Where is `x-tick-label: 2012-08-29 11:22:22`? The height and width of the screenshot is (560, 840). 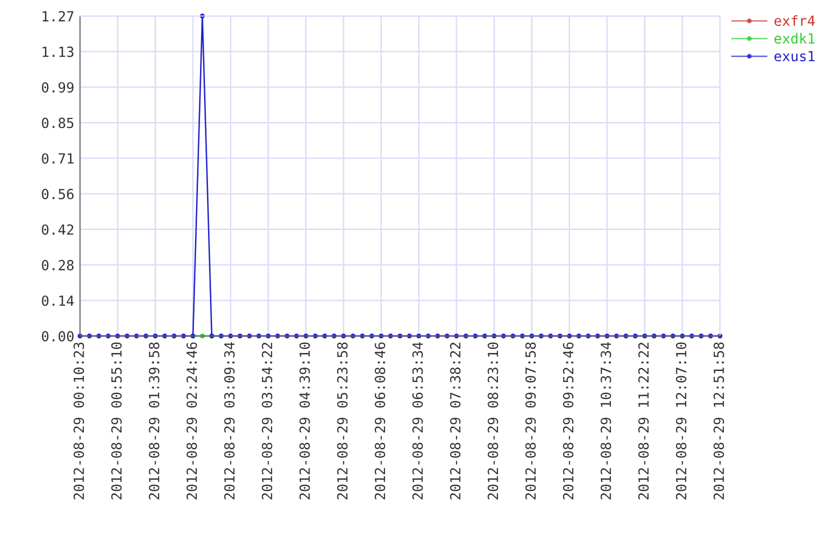
x-tick-label: 2012-08-29 11:22:22 is located at coordinates (643, 421).